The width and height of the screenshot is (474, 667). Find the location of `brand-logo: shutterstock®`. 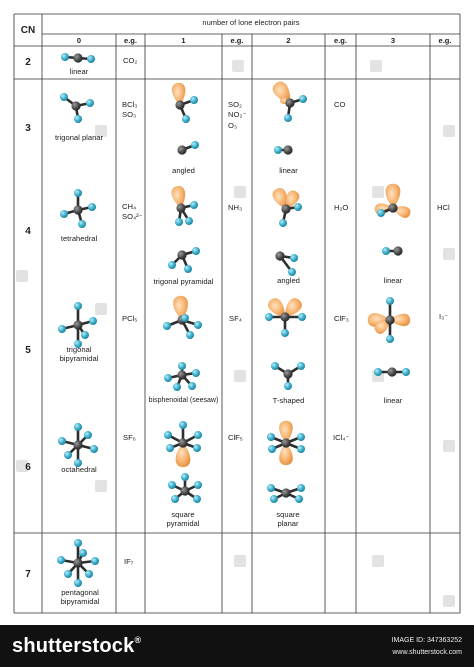

brand-logo: shutterstock® is located at coordinates (76, 646).